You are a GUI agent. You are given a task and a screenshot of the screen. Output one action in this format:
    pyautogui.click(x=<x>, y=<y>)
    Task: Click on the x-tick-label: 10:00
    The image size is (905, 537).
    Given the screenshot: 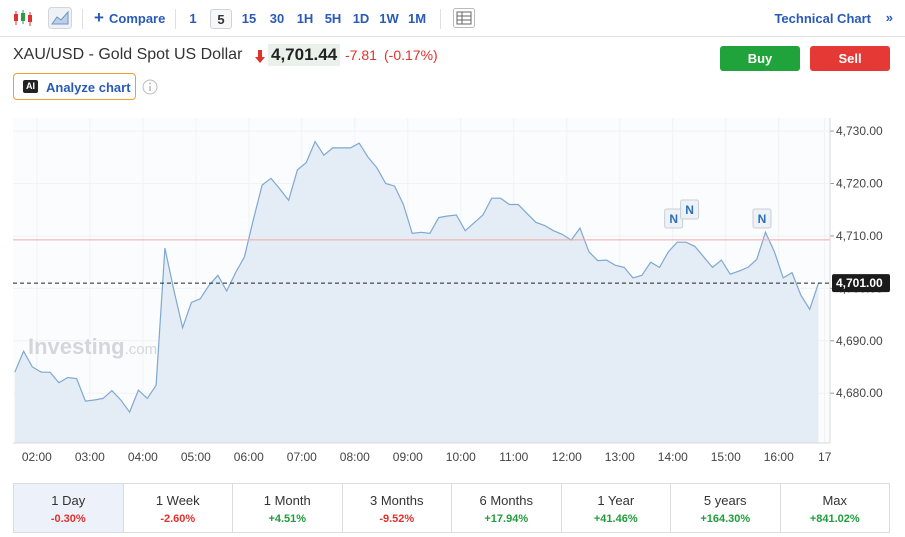 What is the action you would take?
    pyautogui.click(x=461, y=457)
    